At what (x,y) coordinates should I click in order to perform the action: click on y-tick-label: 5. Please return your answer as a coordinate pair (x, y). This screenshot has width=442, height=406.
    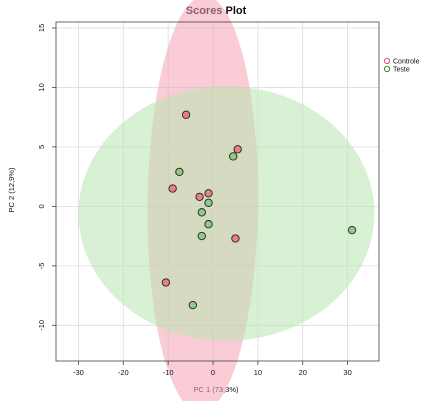
    Looking at the image, I should click on (41, 147).